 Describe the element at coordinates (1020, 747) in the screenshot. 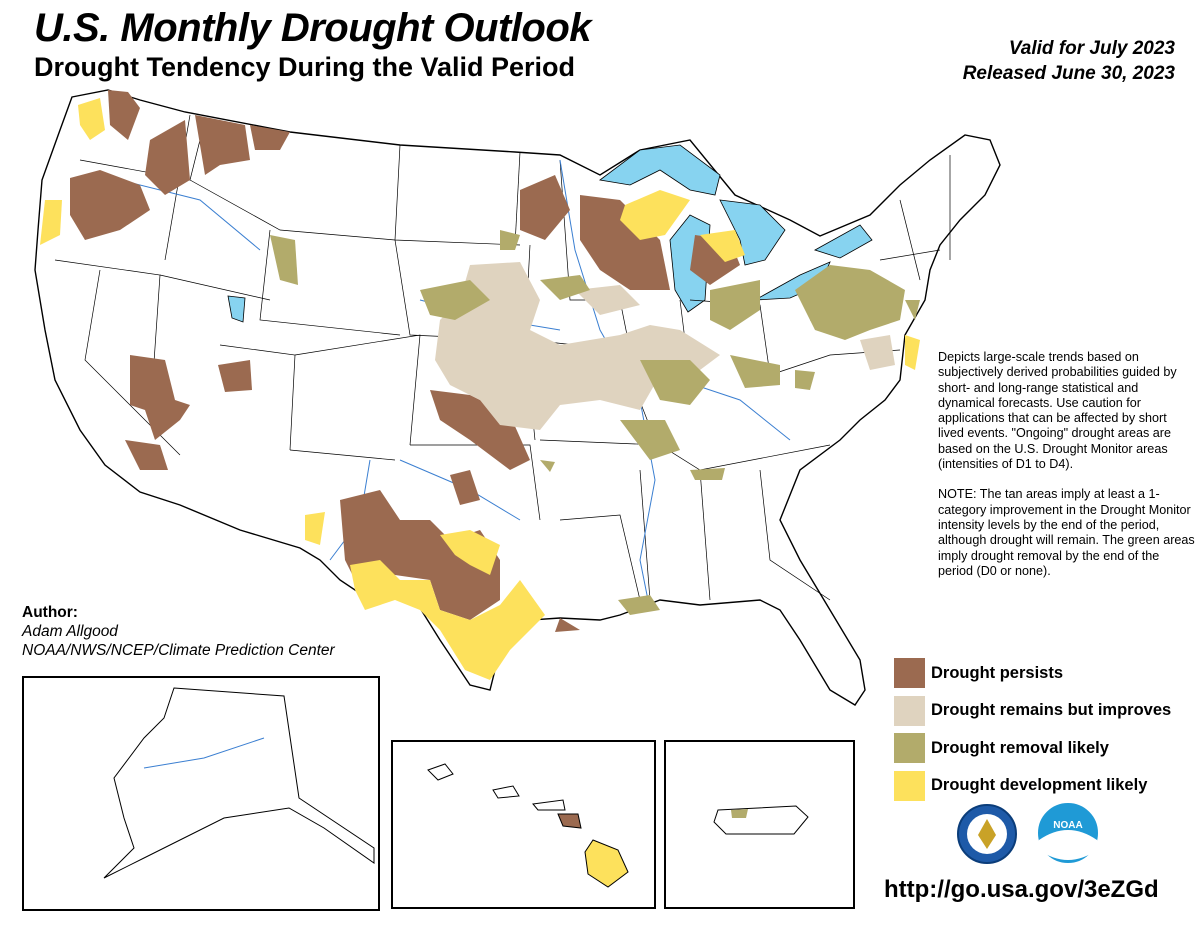

I see `legend-label-removal: Drought removal likely` at that location.